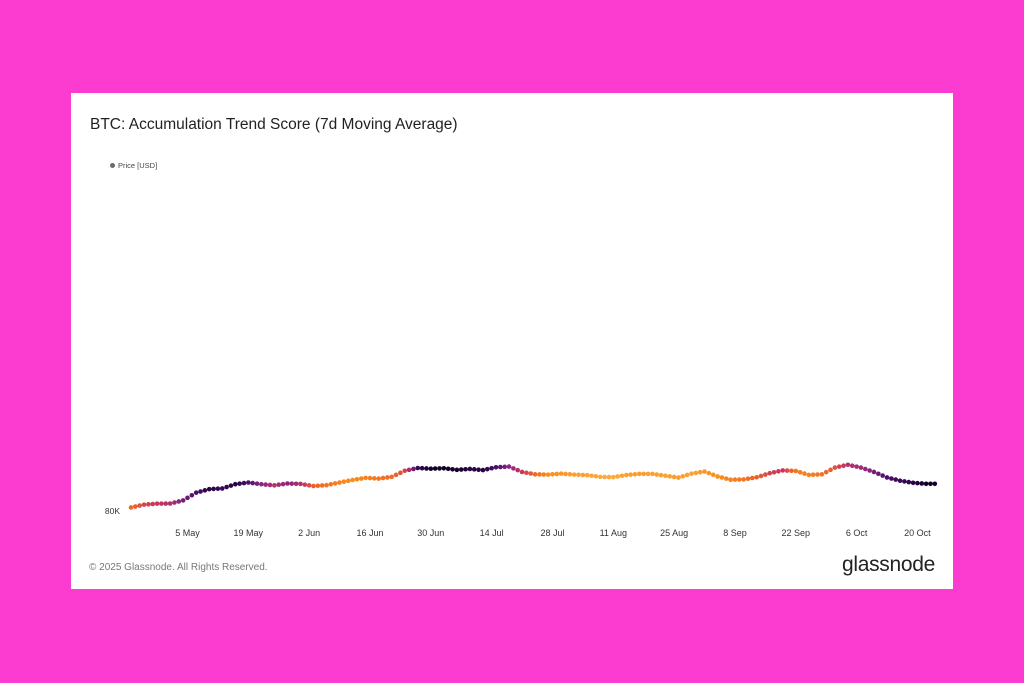  Describe the element at coordinates (369, 533) in the screenshot. I see `x-tick-label: 16 Jun` at that location.